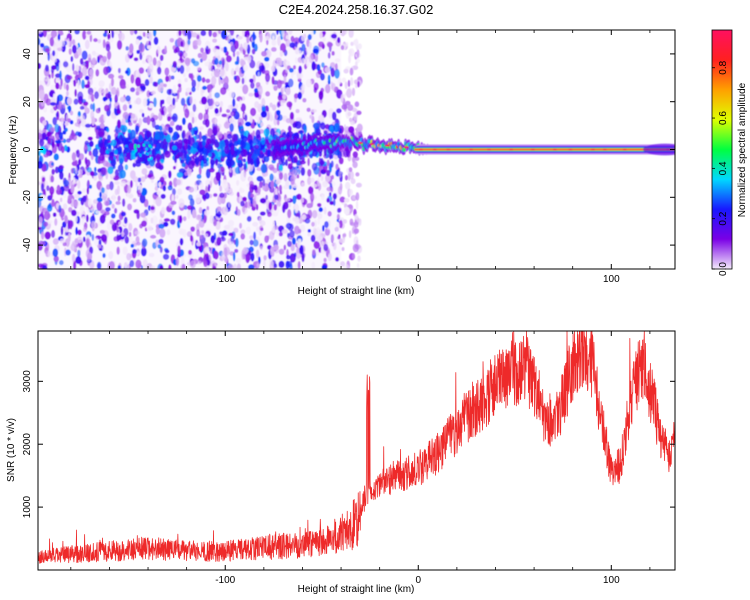 The height and width of the screenshot is (600, 750). Describe the element at coordinates (611, 279) in the screenshot. I see `x-tick-label: 100` at that location.